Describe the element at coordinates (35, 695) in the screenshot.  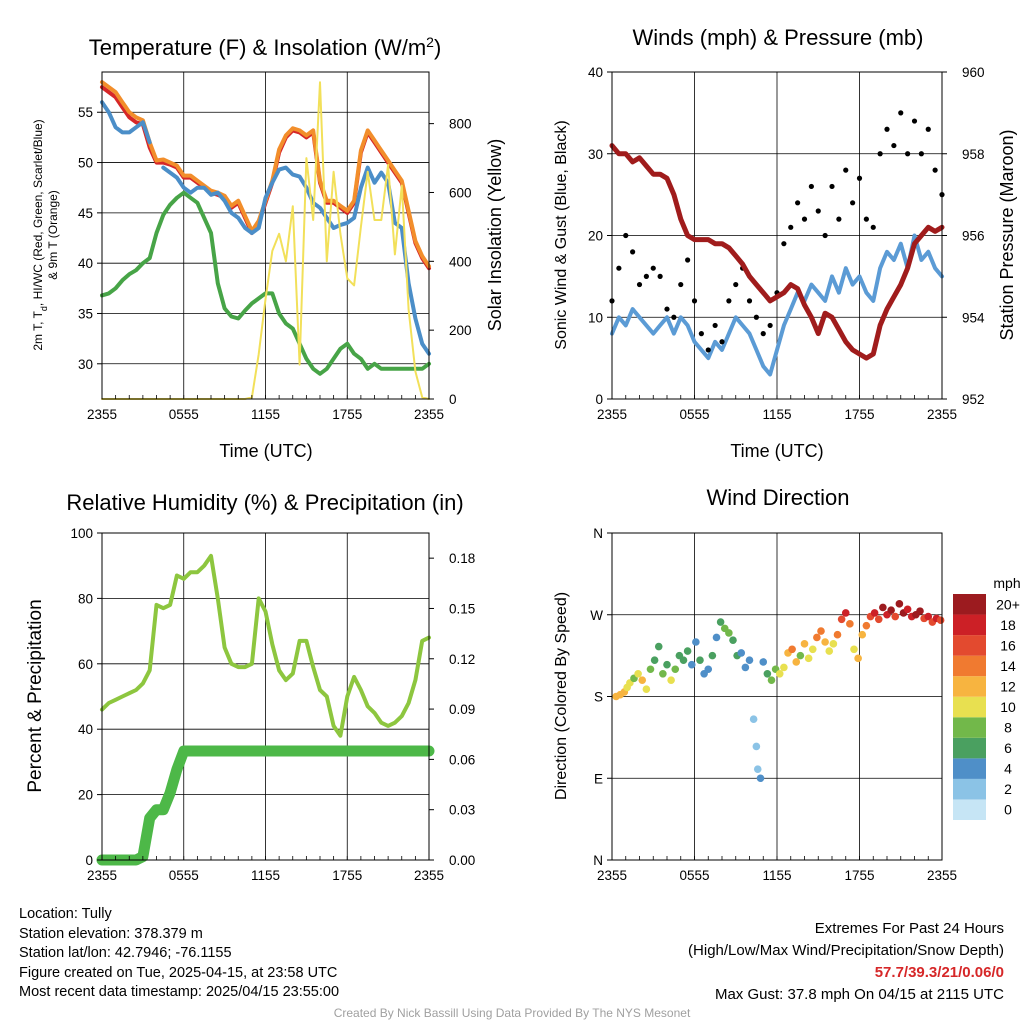
I see `rh-ylabel-left: Percent & Precipitation` at that location.